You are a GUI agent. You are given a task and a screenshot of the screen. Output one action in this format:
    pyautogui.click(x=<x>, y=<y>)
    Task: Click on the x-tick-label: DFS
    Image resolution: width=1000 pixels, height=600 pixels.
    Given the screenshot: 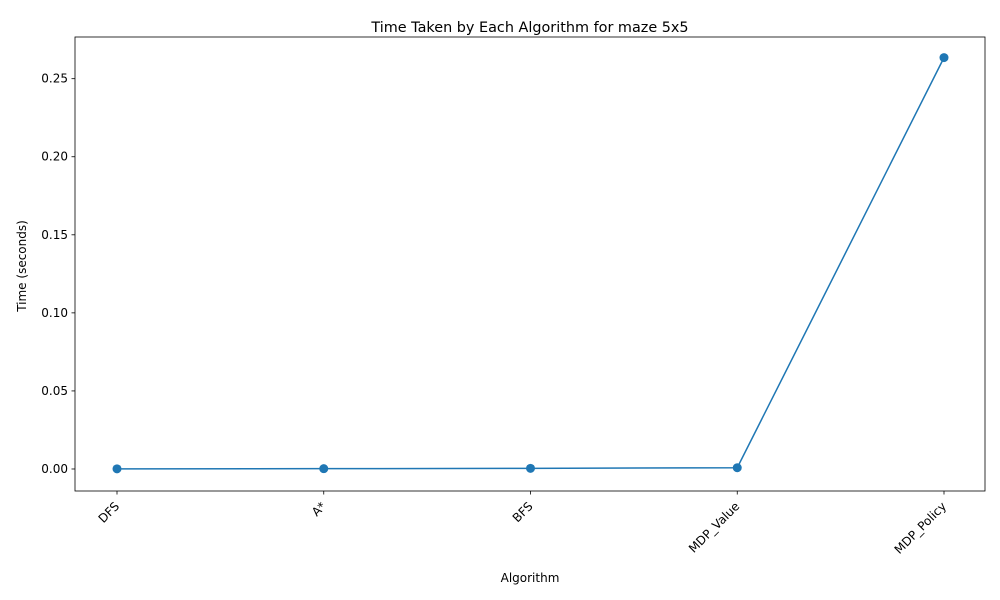 What is the action you would take?
    pyautogui.click(x=109, y=512)
    